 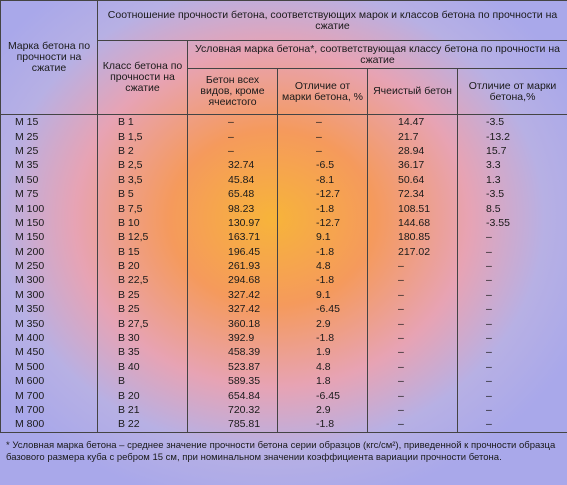 What do you see at coordinates (142, 208) in the screenshot?
I see `table-cell: В 7,5` at bounding box center [142, 208].